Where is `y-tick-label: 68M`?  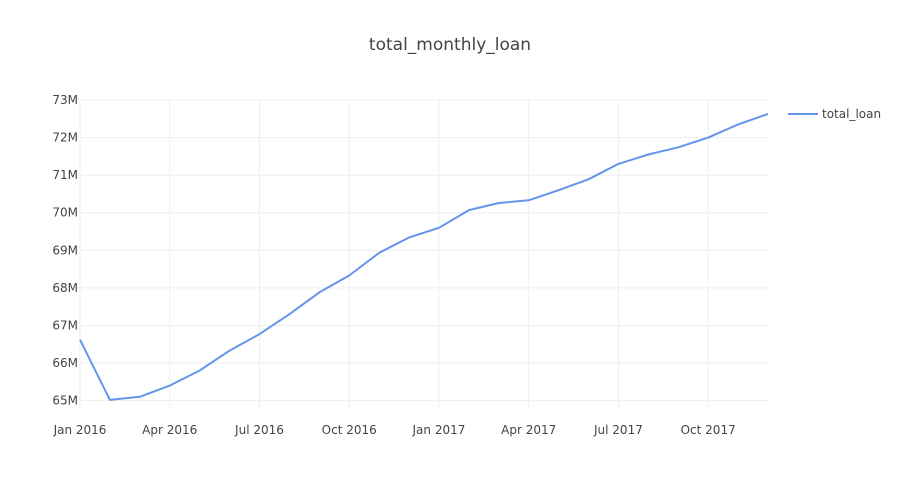 y-tick-label: 68M is located at coordinates (65, 288).